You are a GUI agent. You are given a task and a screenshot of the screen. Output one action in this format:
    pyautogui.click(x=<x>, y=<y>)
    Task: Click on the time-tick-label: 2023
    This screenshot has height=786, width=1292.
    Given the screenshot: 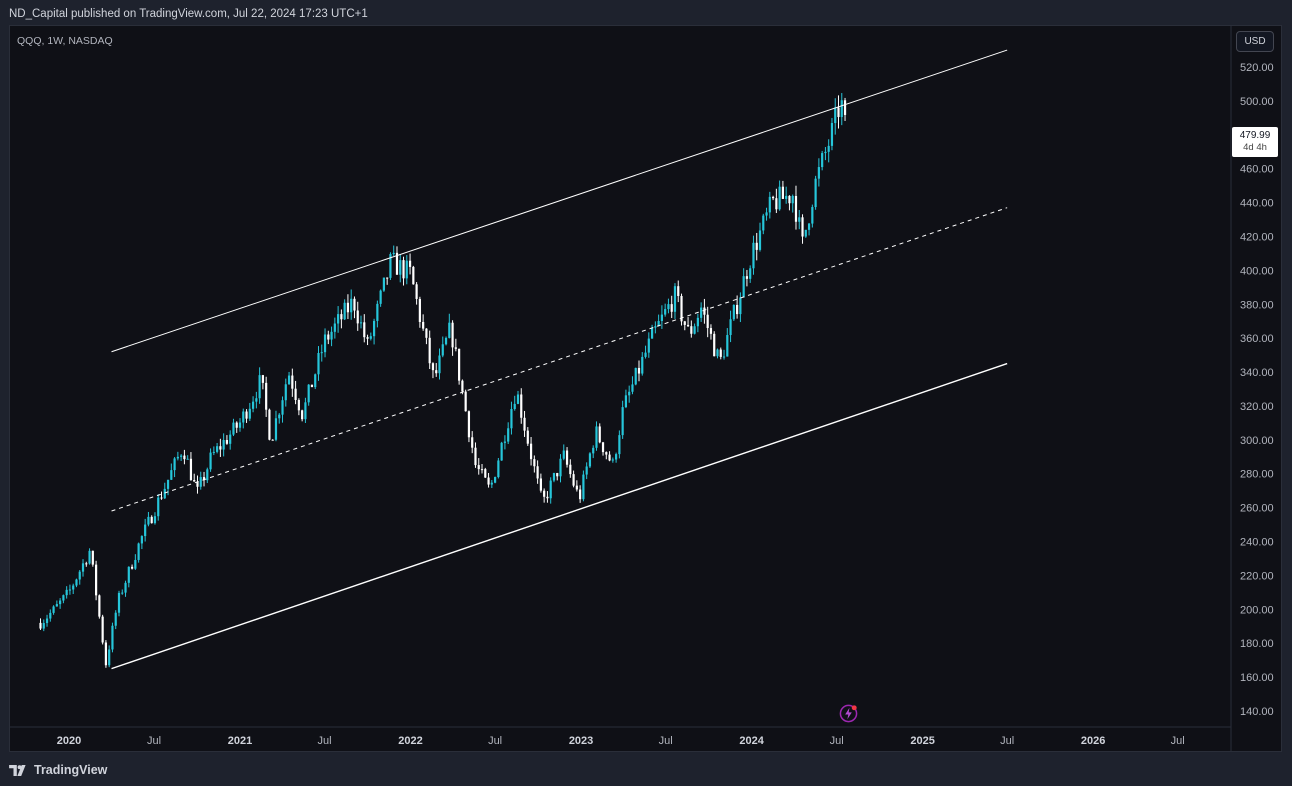 What is the action you would take?
    pyautogui.click(x=581, y=741)
    